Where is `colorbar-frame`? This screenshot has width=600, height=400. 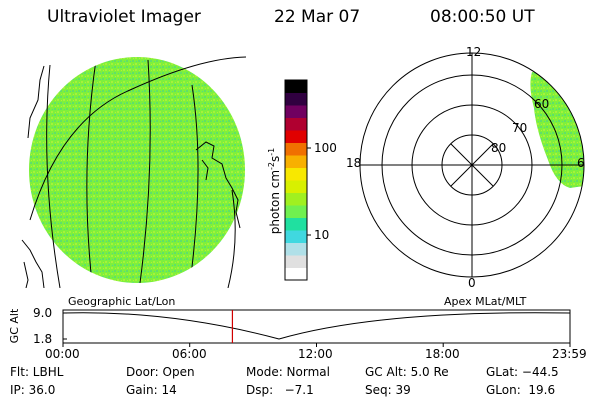 colorbar-frame is located at coordinates (296, 180).